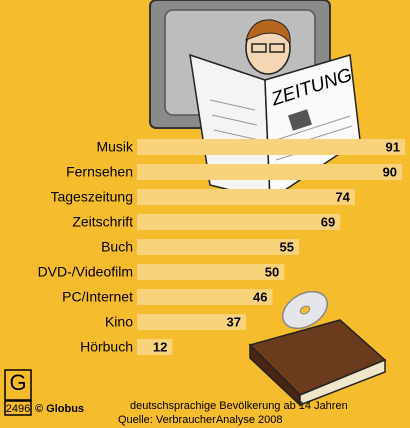 This screenshot has height=428, width=410. What do you see at coordinates (200, 420) in the screenshot?
I see `source: Quelle: VerbraucherAnalyse 2008` at bounding box center [200, 420].